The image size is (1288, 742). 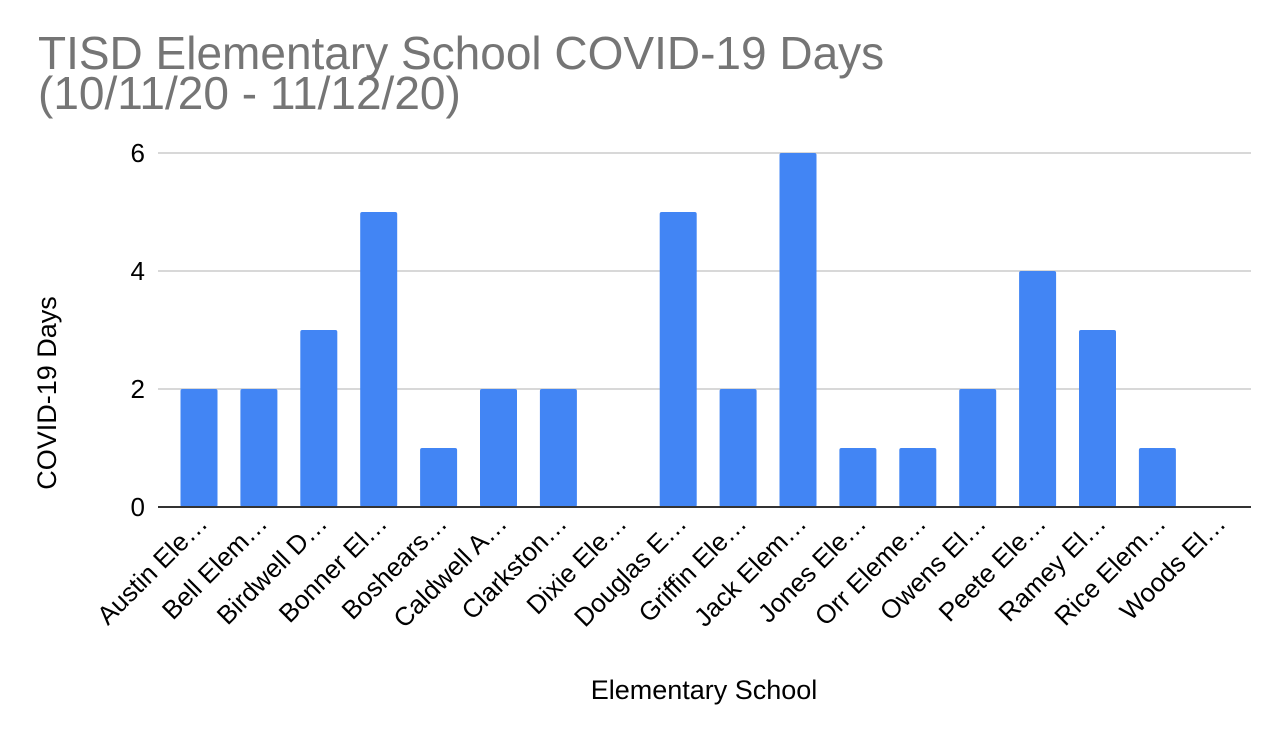 What do you see at coordinates (704, 690) in the screenshot?
I see `x-axis-title: Elementary School` at bounding box center [704, 690].